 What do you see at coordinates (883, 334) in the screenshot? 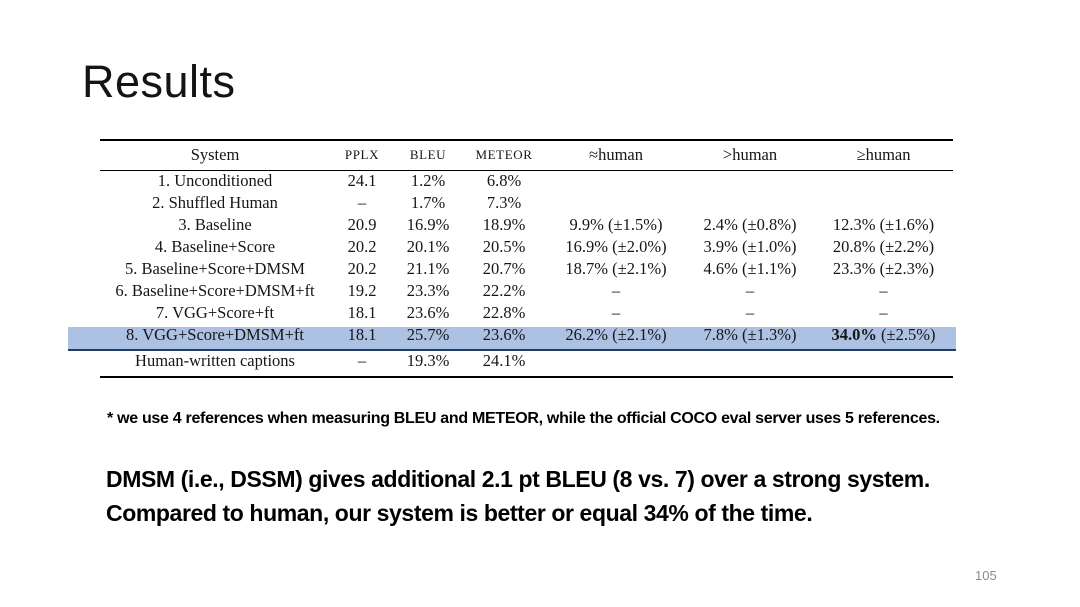
I see `value-cell: 34.0% (±2.5%)` at bounding box center [883, 334].